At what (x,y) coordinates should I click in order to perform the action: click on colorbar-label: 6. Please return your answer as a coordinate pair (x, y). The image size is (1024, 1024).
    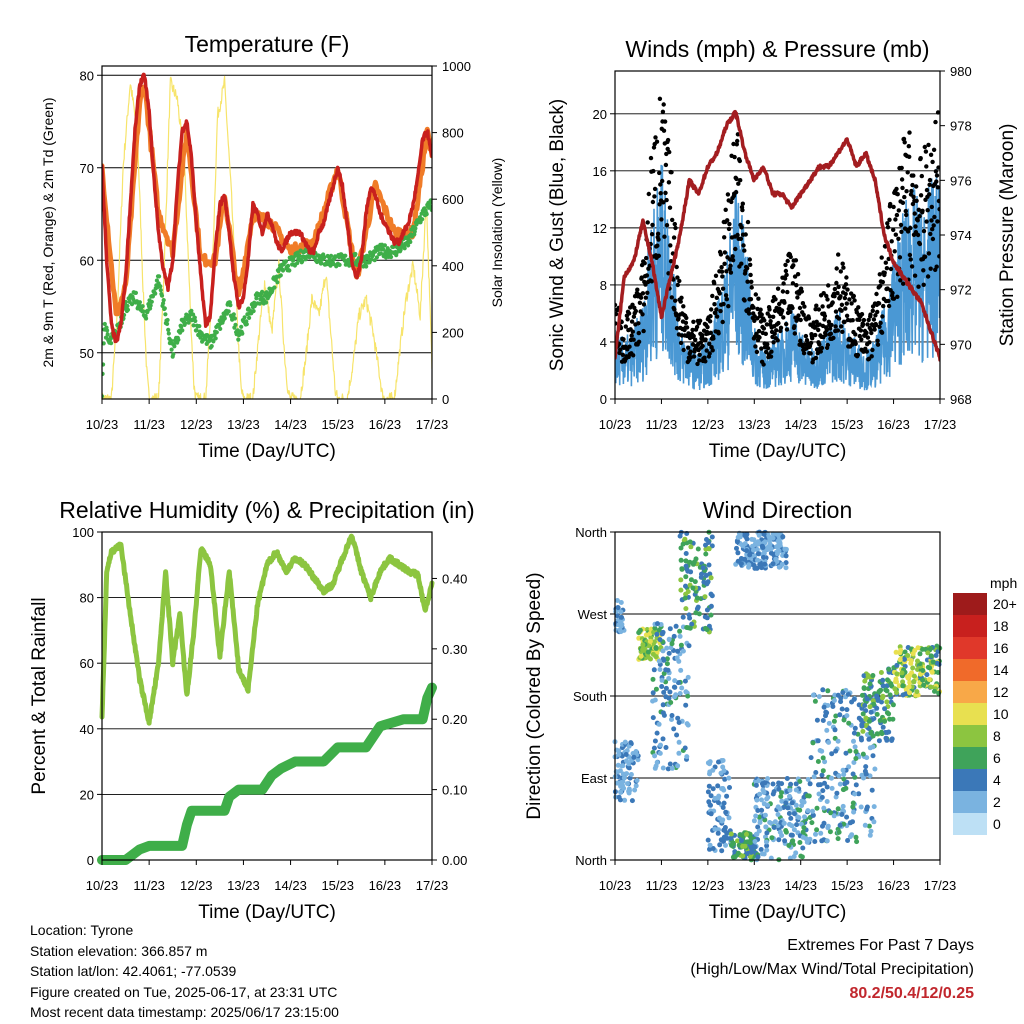
    Looking at the image, I should click on (997, 758).